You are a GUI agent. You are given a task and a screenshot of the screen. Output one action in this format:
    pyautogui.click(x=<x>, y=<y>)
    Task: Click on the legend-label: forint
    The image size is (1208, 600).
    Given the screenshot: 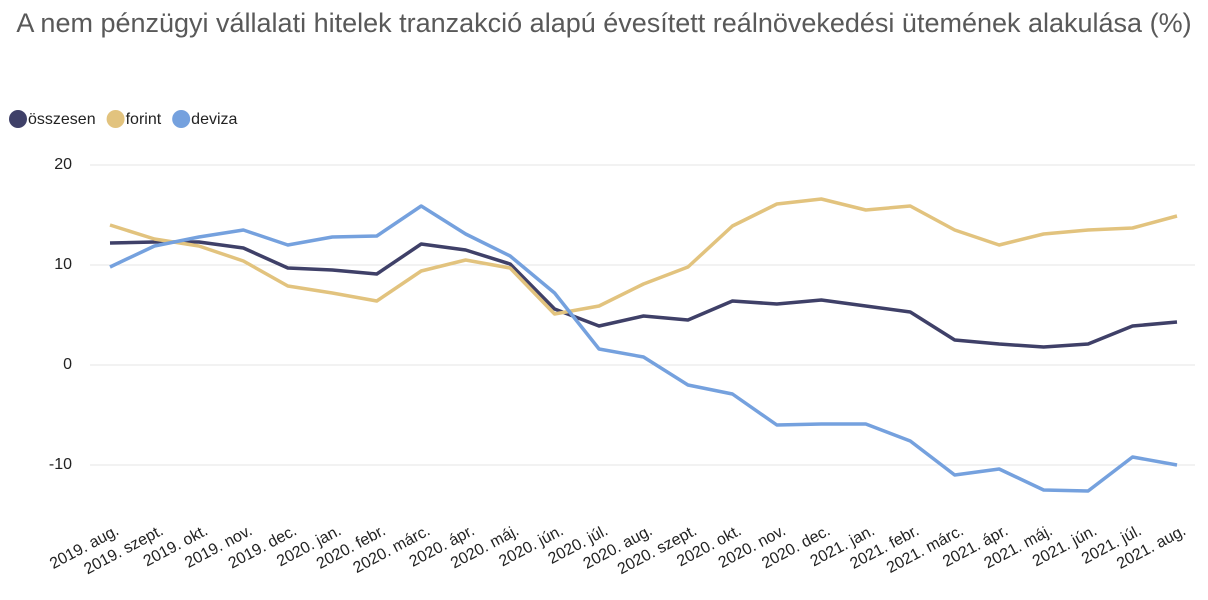 What is the action you would take?
    pyautogui.click(x=144, y=119)
    